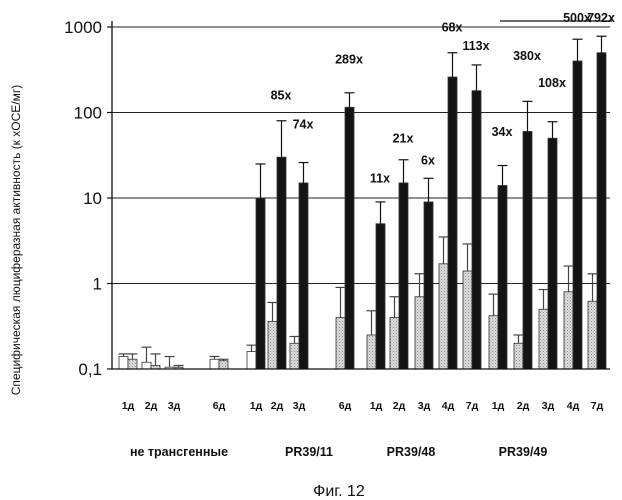 The height and width of the screenshot is (500, 622). Describe the element at coordinates (527, 56) in the screenshot. I see `fold-change-label: 380x` at that location.